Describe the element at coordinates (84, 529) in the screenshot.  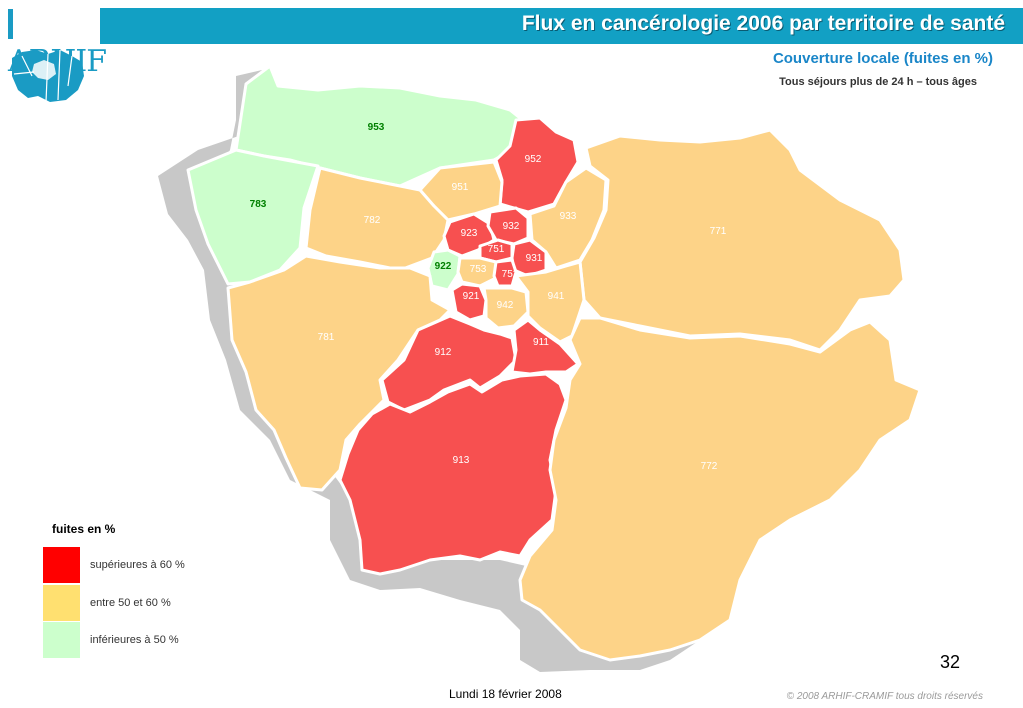
I see `legend-title: fuites en %` at that location.